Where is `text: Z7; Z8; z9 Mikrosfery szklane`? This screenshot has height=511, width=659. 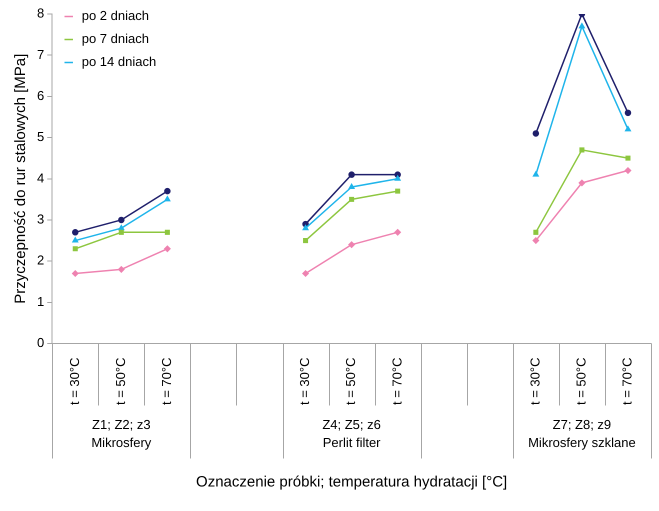 text: Z7; Z8; z9 Mikrosfery szklane is located at coordinates (582, 433).